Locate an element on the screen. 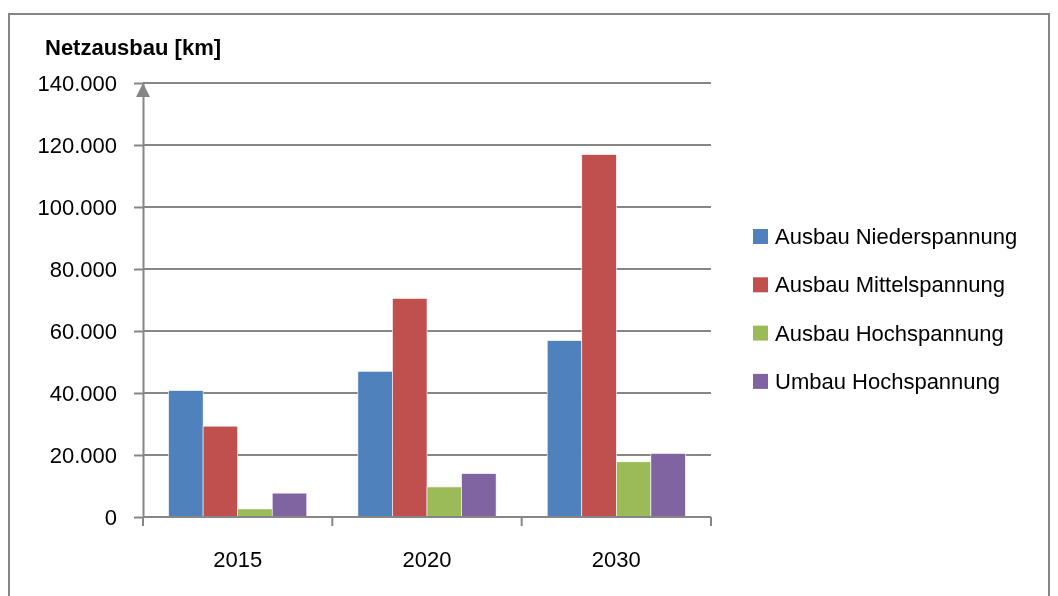 This screenshot has width=1058, height=596. y-tick-label: 40.000 is located at coordinates (83, 393).